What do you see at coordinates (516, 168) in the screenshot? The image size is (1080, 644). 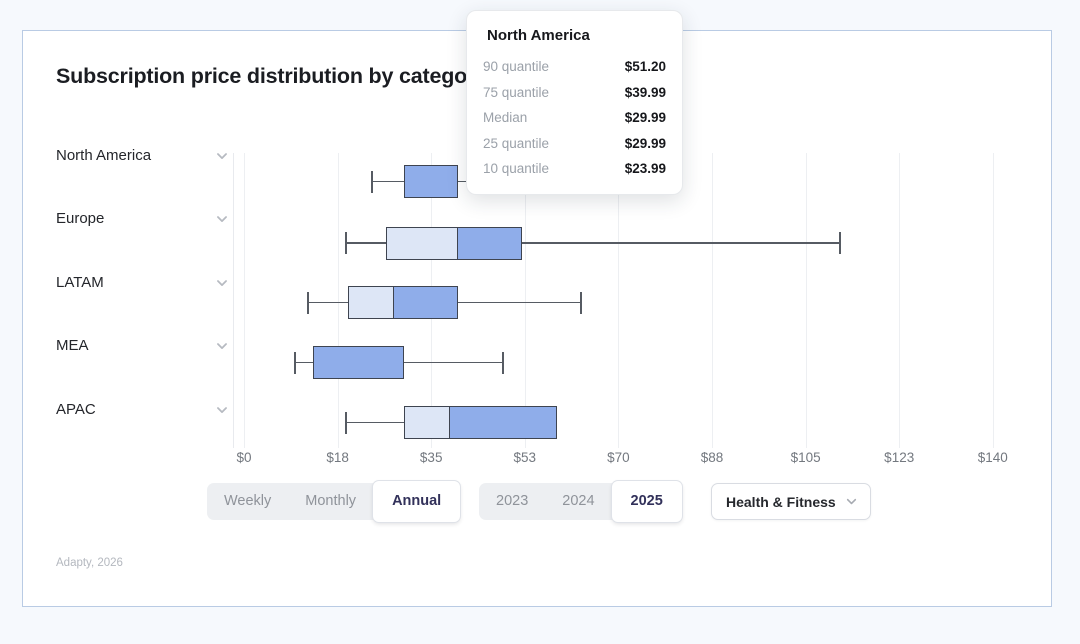 I see `tooltip-row-label: 10 quantile` at bounding box center [516, 168].